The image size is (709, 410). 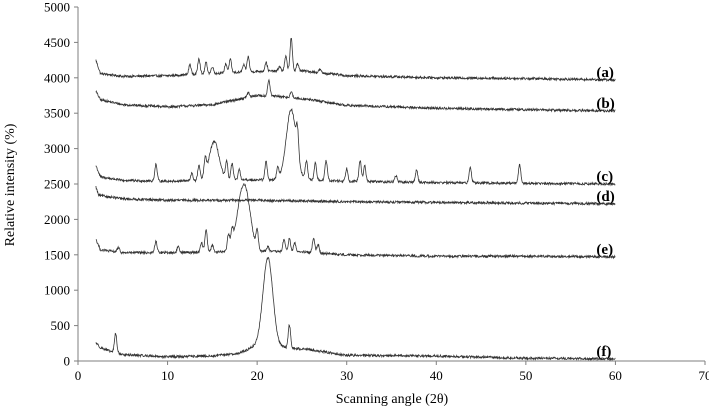 What do you see at coordinates (57, 113) in the screenshot?
I see `y-tick-label: 3500` at bounding box center [57, 113].